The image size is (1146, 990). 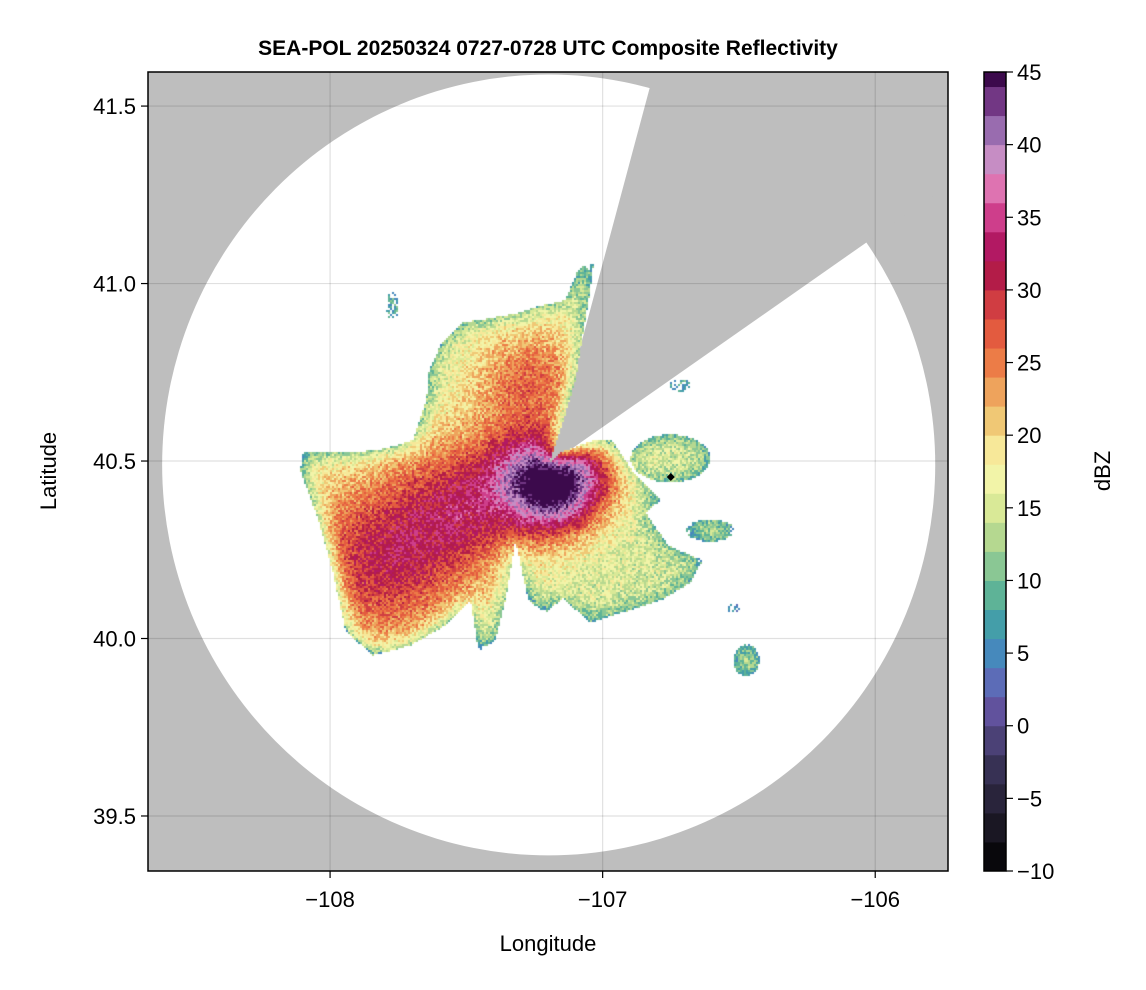 What do you see at coordinates (330, 899) in the screenshot?
I see `x-tick-label: −108` at bounding box center [330, 899].